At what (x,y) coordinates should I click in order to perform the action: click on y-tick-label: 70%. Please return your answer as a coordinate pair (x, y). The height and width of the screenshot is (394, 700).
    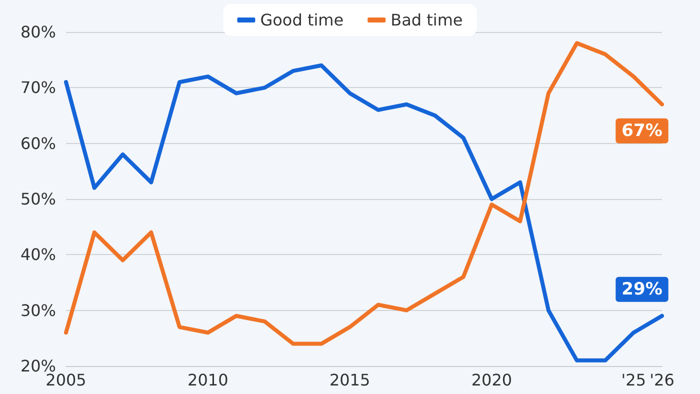
    Looking at the image, I should click on (38, 88).